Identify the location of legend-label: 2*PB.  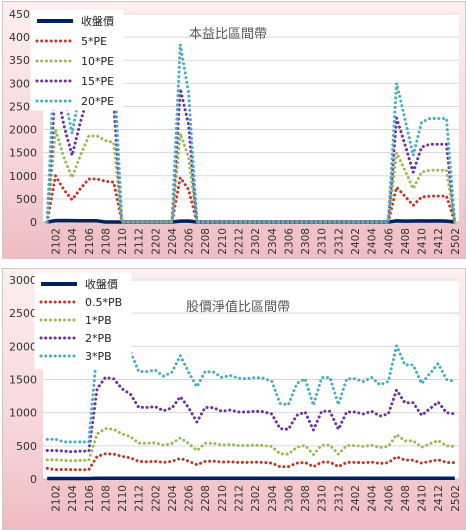
(98, 338).